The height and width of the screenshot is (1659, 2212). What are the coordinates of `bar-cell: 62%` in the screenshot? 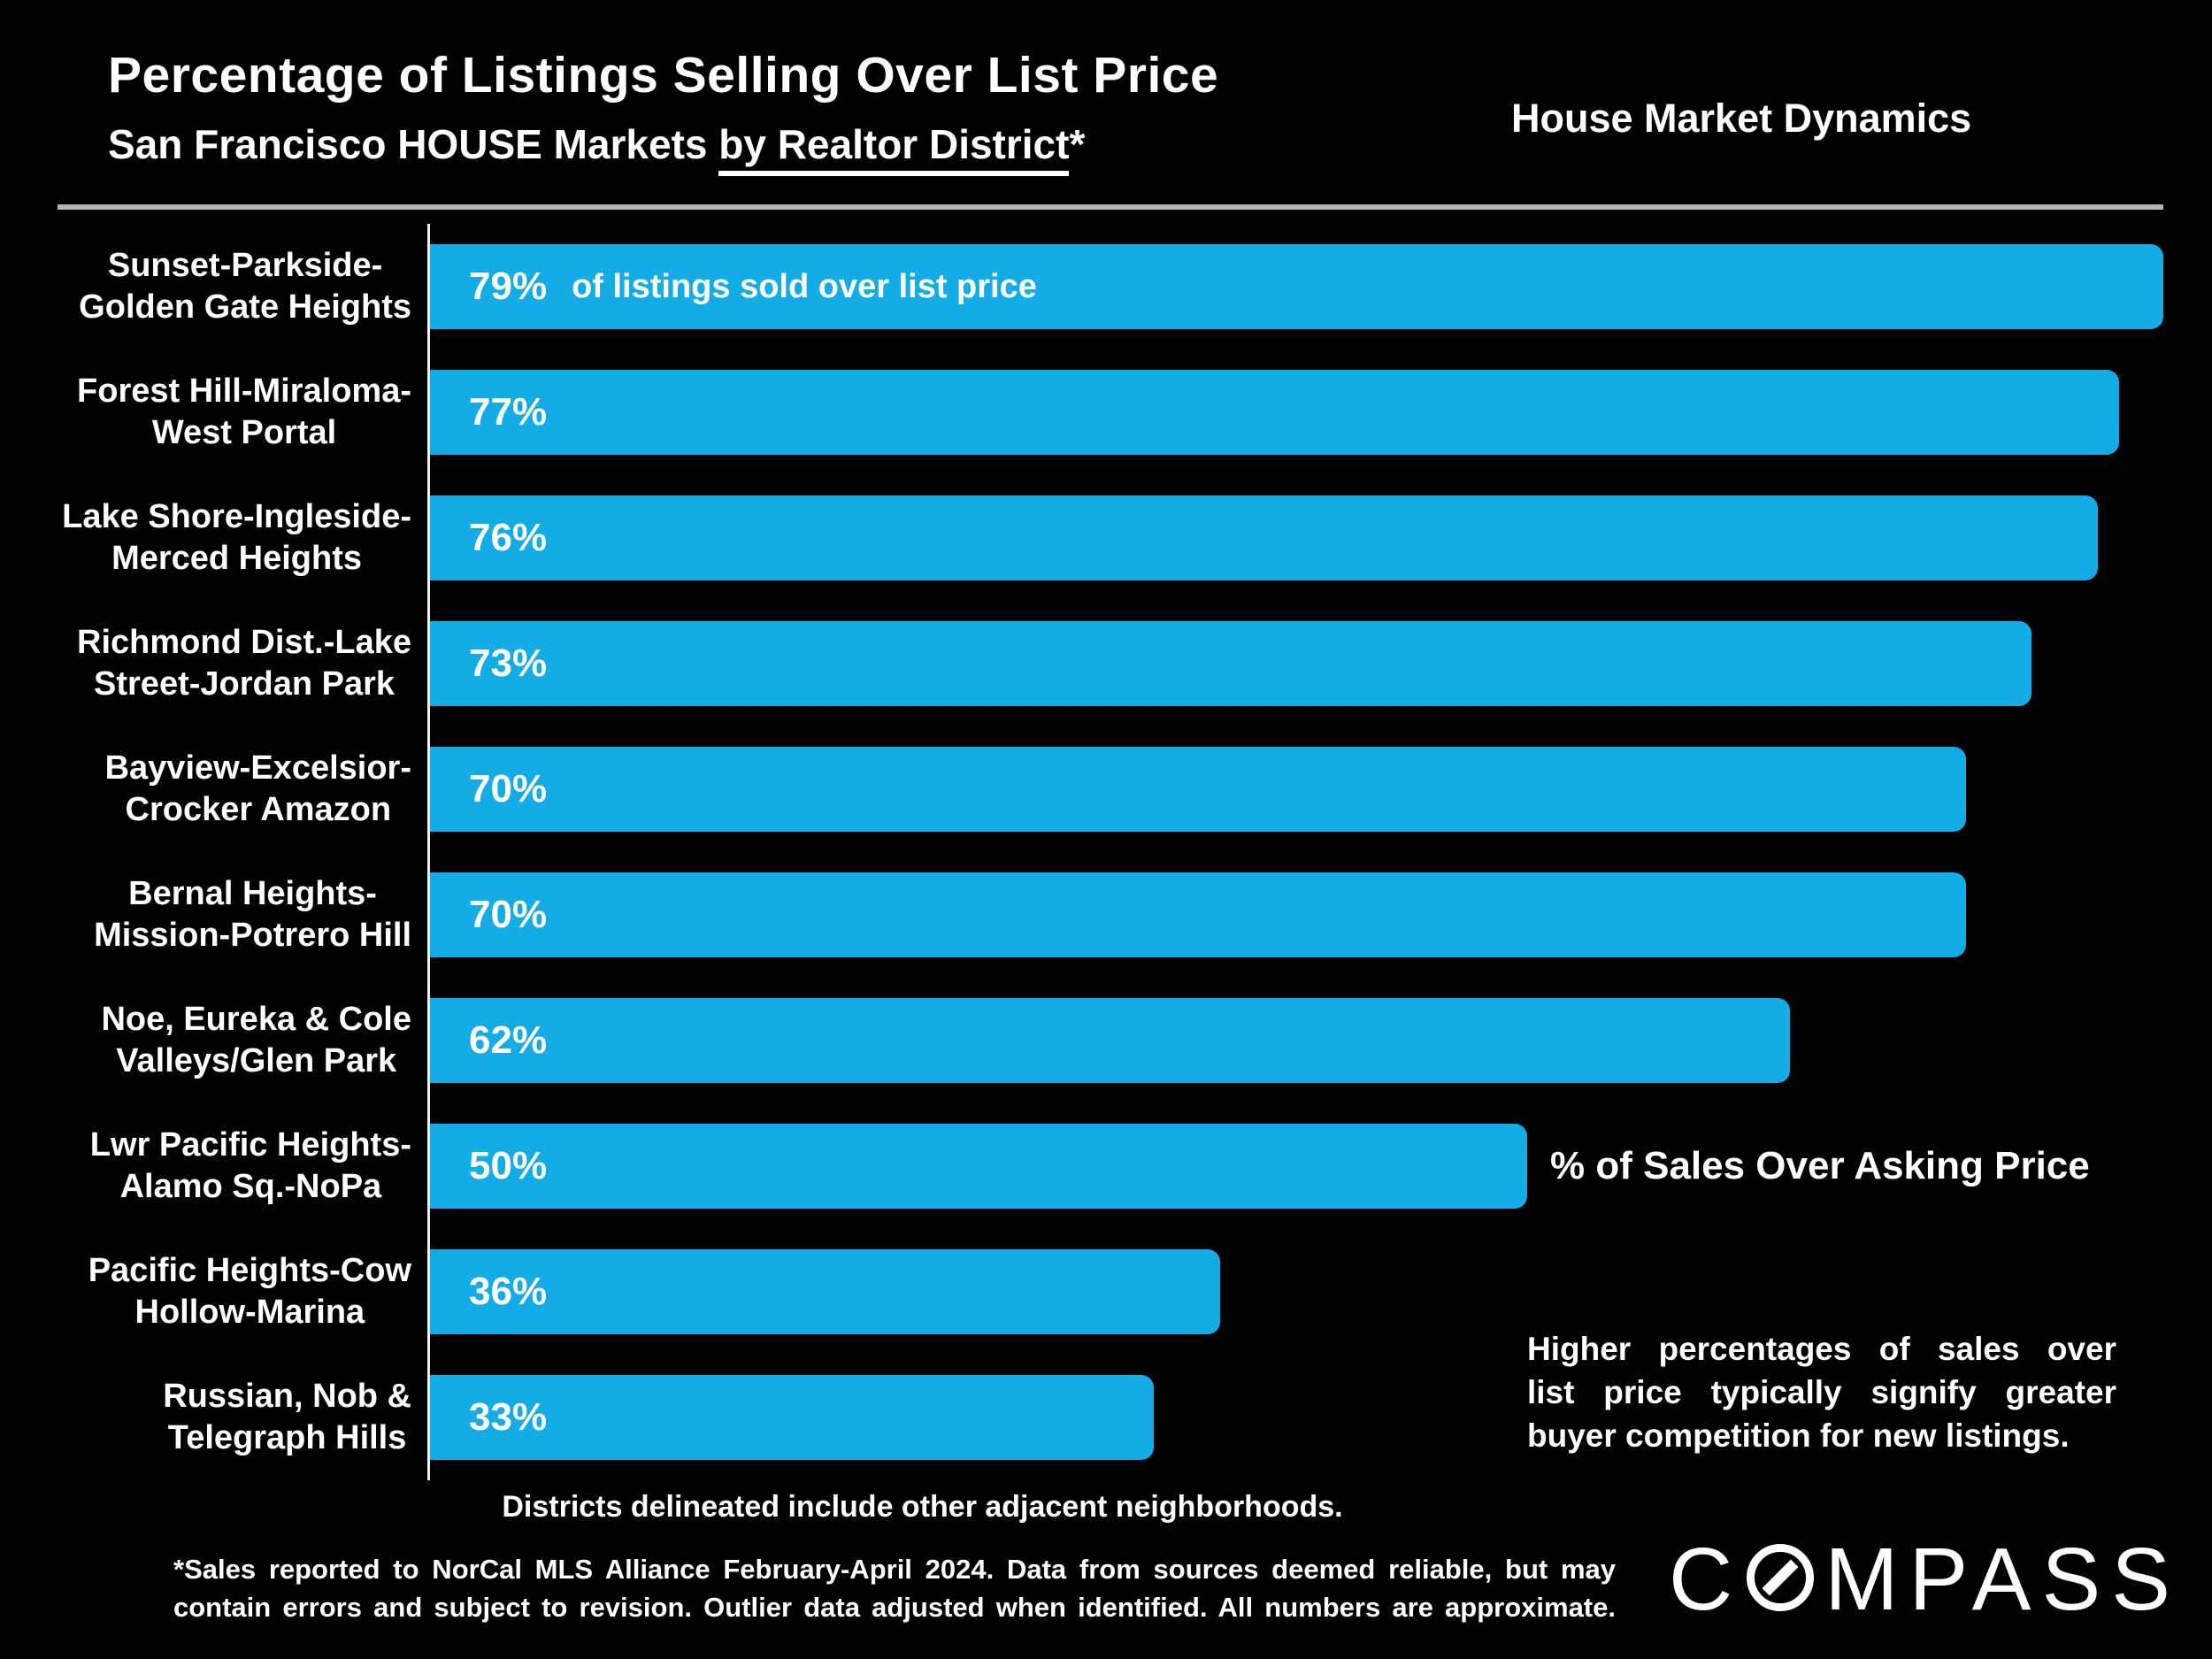 It's located at (1295, 1040).